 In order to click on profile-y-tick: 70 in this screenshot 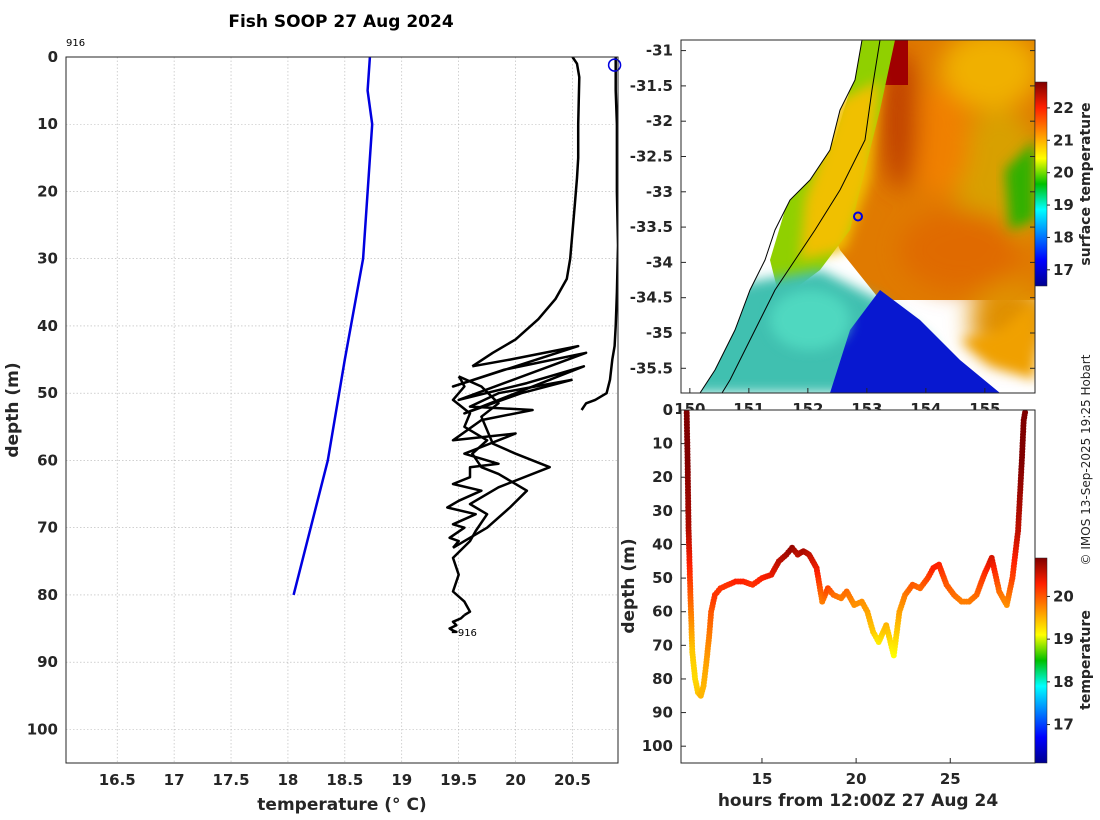, I will do `click(47, 528)`.